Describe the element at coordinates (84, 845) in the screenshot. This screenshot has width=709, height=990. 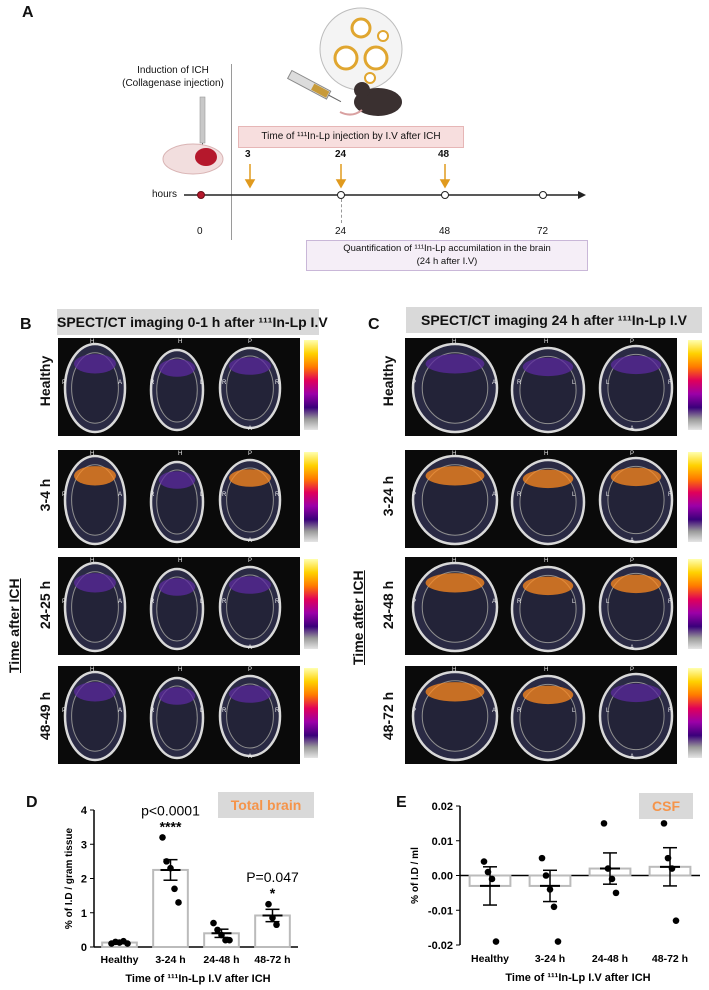
I see `y-tick-label: 3` at that location.